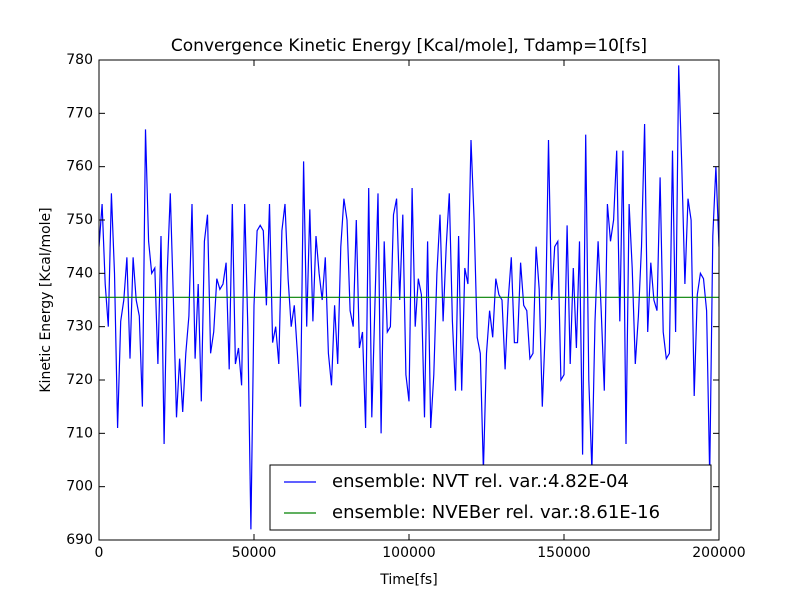 The image size is (800, 600). Describe the element at coordinates (408, 580) in the screenshot. I see `x-axis-label: Time[fs]` at that location.